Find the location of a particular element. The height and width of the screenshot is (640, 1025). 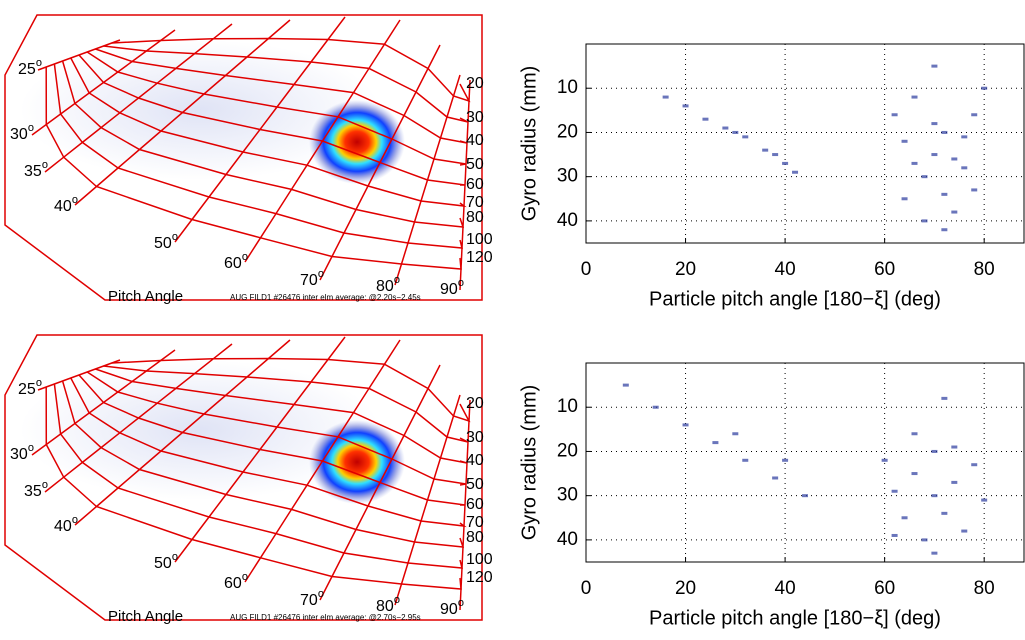

pitch-label: 30o is located at coordinates (22, 452).